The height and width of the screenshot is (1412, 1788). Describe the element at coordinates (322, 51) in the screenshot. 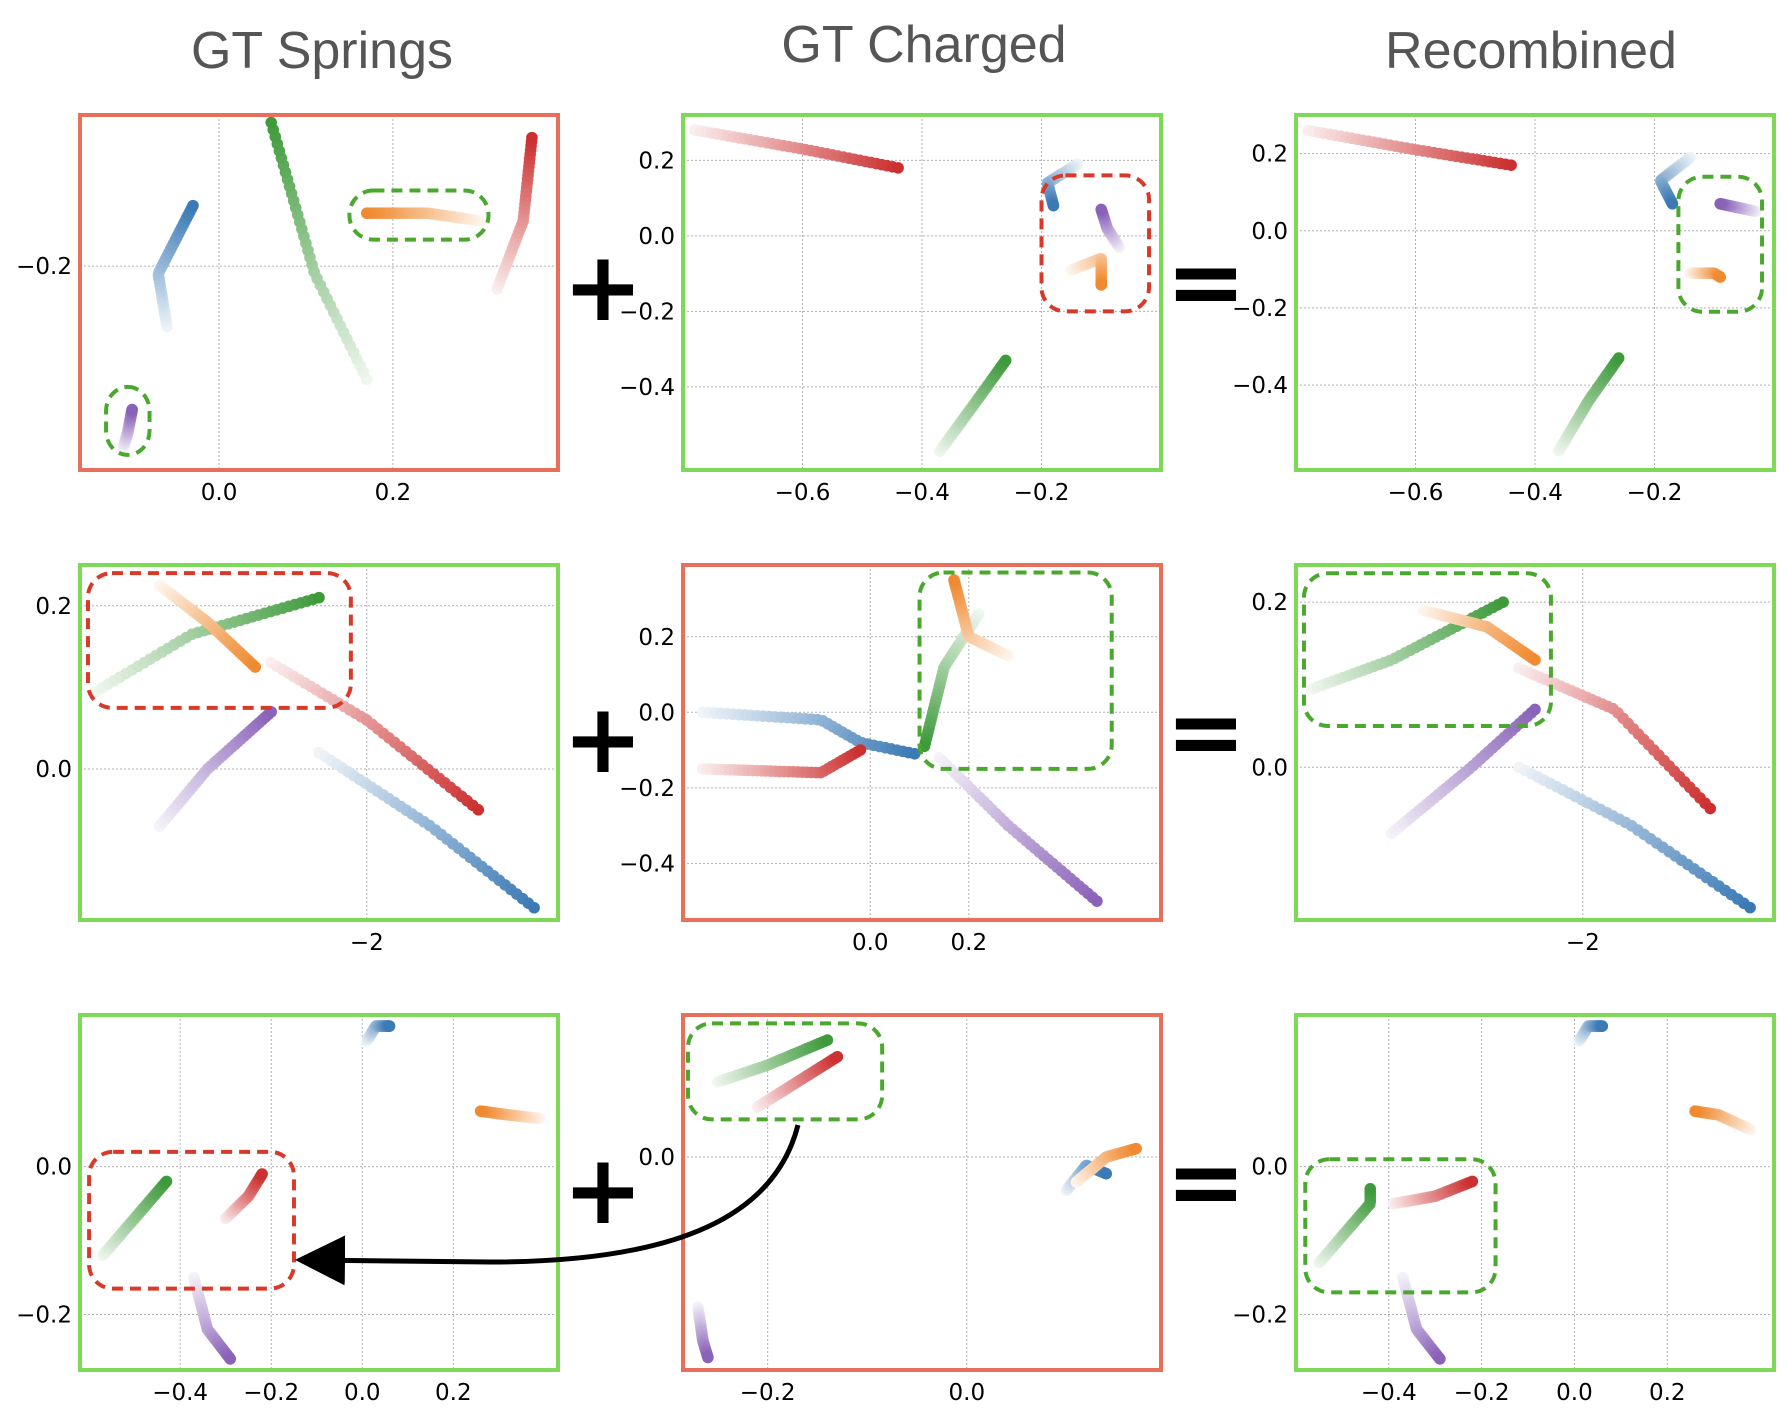

I see `column-title-gt-springs: GT Springs` at that location.